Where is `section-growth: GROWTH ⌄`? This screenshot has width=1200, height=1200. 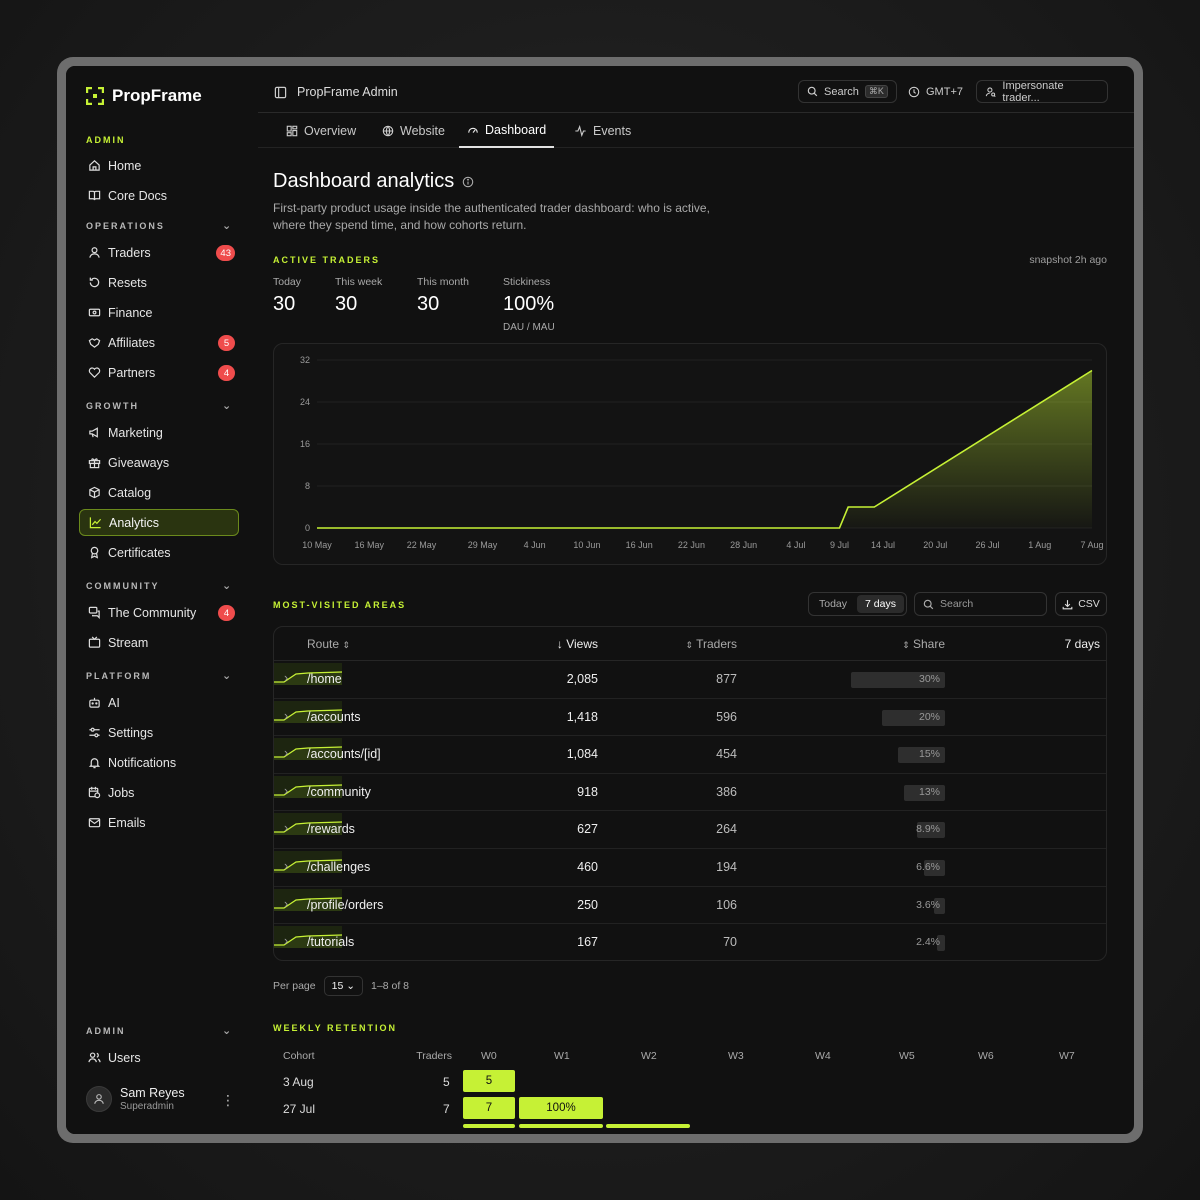 section-growth: GROWTH ⌄ is located at coordinates (158, 406).